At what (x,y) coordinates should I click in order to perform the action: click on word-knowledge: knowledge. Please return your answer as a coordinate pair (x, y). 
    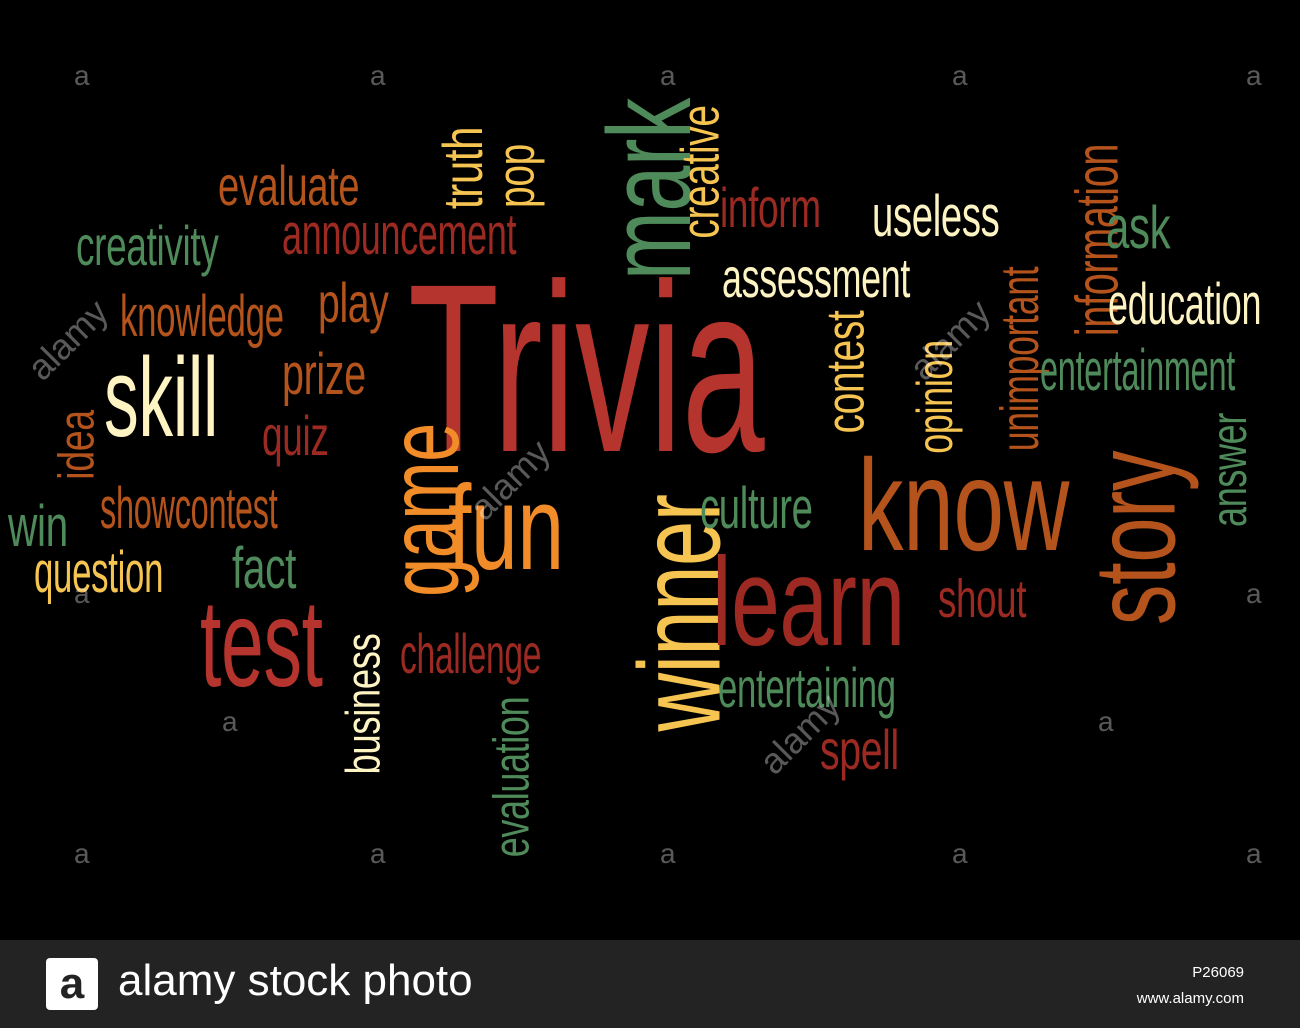
    Looking at the image, I should click on (202, 316).